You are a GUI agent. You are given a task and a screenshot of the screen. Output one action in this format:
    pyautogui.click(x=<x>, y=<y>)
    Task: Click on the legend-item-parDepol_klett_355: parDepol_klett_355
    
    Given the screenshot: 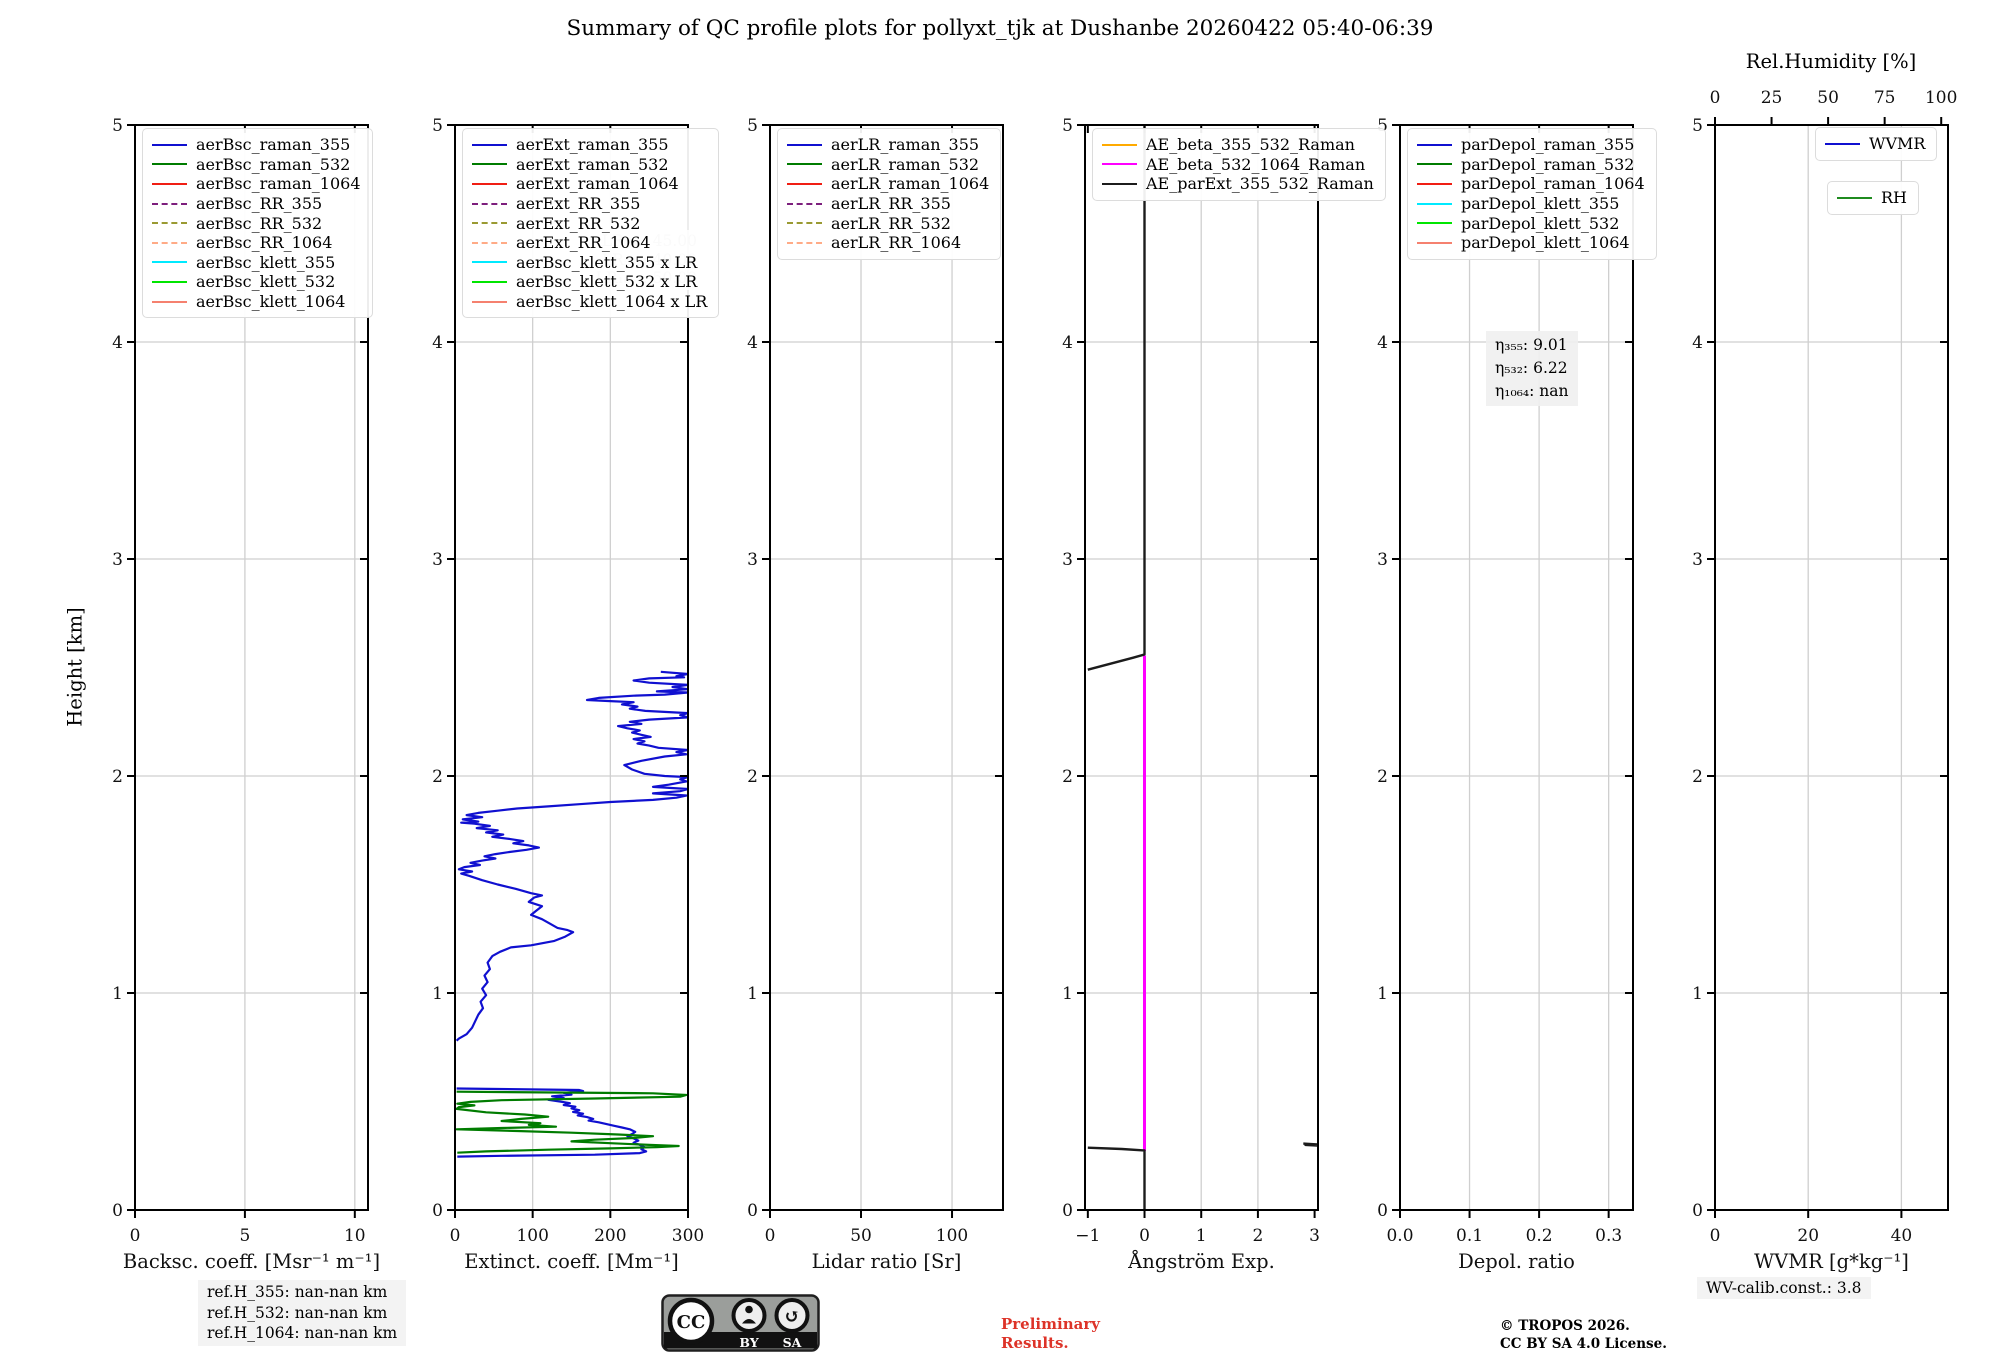 What is the action you would take?
    pyautogui.click(x=1531, y=204)
    